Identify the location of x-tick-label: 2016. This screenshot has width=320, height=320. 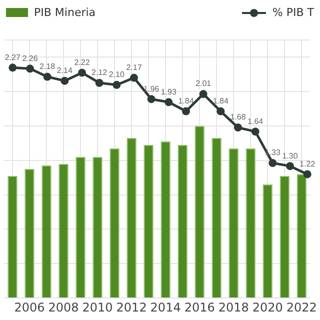
(199, 307).